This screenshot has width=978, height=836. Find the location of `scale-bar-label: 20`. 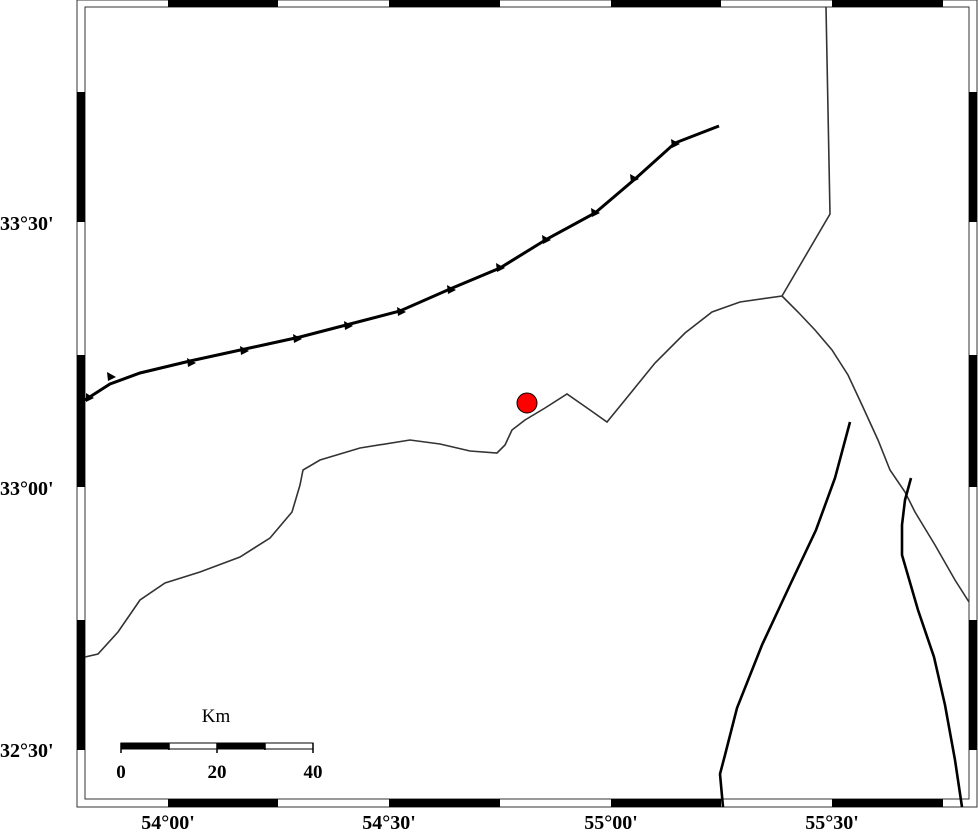

scale-bar-label: 20 is located at coordinates (217, 772).